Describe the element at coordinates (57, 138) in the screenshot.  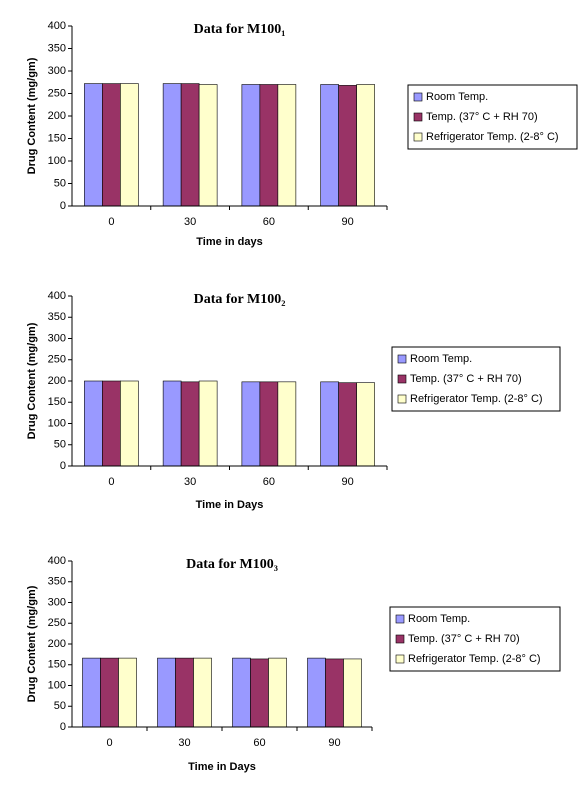
I see `y-tick-label: 150` at that location.